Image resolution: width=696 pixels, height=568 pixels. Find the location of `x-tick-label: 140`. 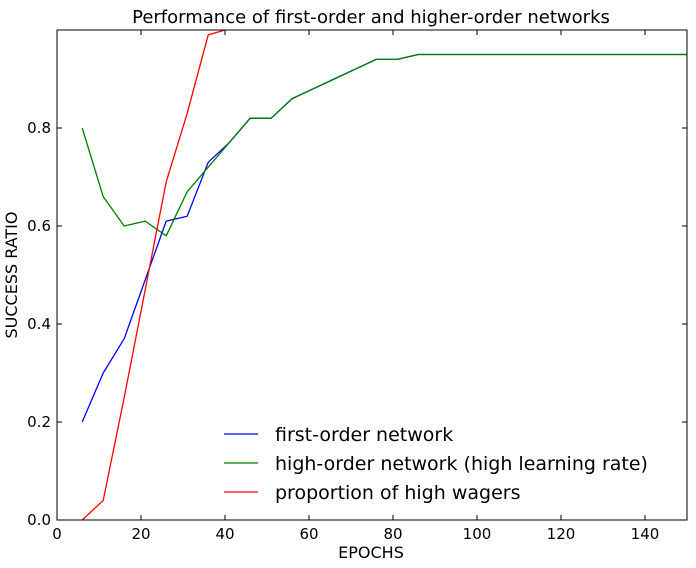

x-tick-label: 140 is located at coordinates (645, 534).